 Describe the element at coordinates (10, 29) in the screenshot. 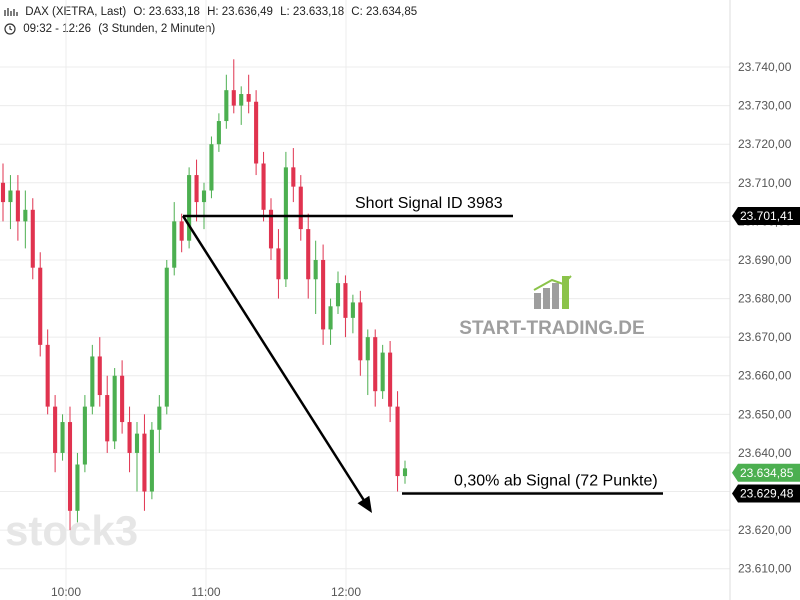

I see `clock-icon` at that location.